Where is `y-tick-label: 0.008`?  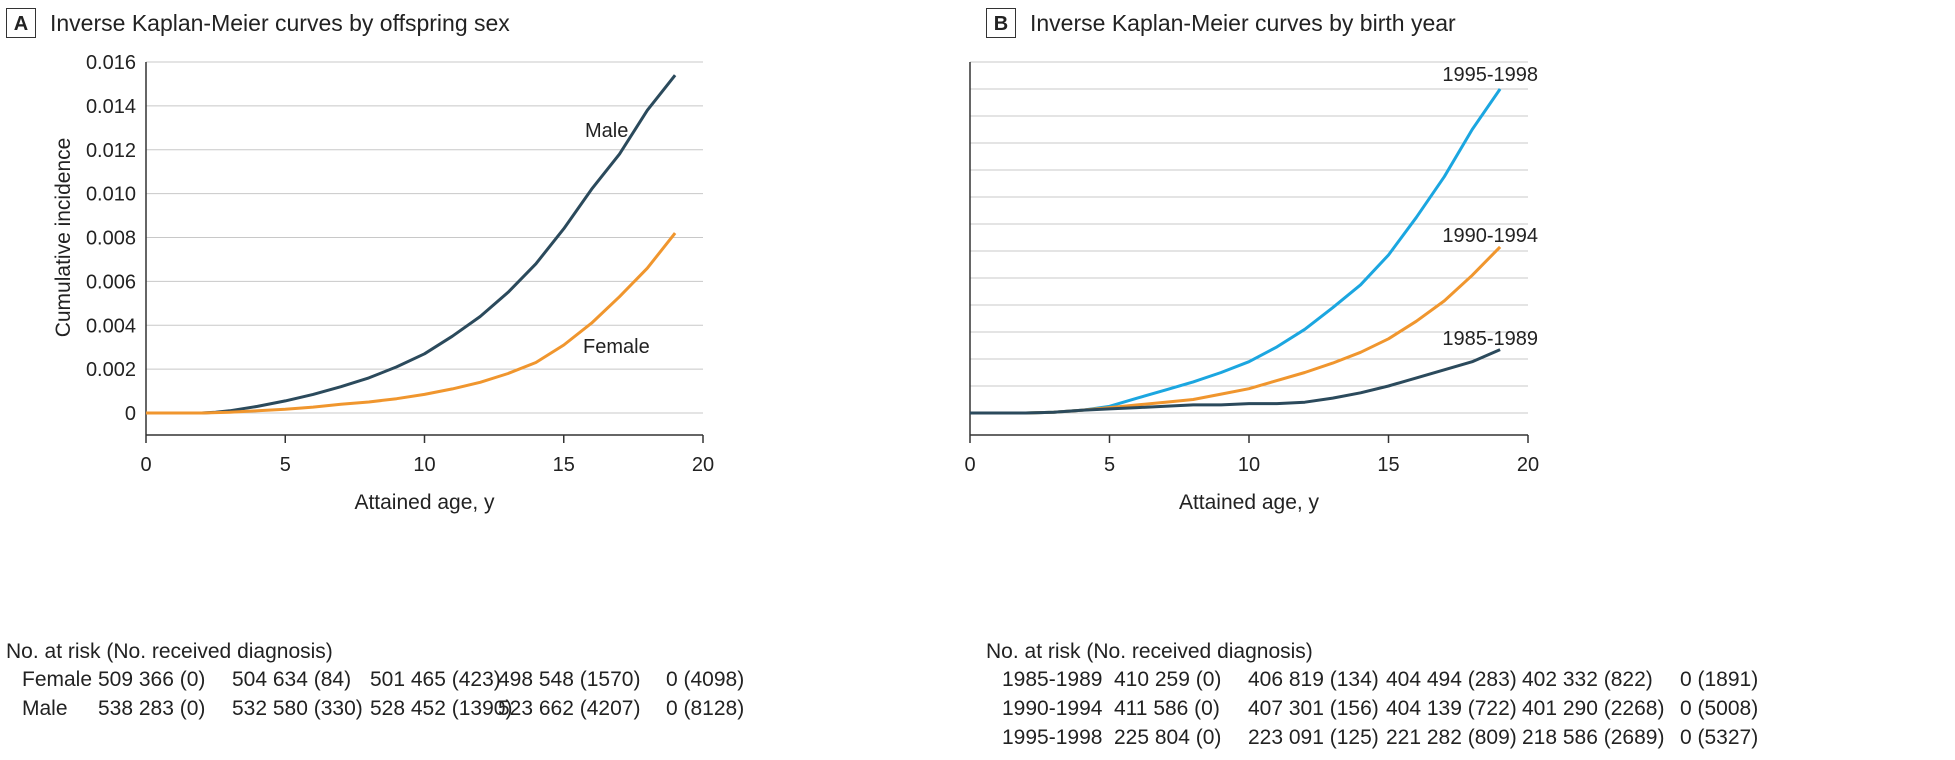
y-tick-label: 0.008 is located at coordinates (111, 239).